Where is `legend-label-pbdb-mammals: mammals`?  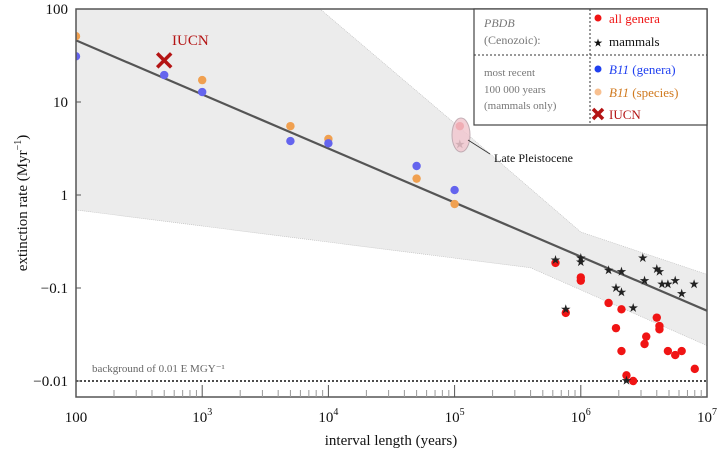 legend-label-pbdb-mammals: mammals is located at coordinates (634, 41).